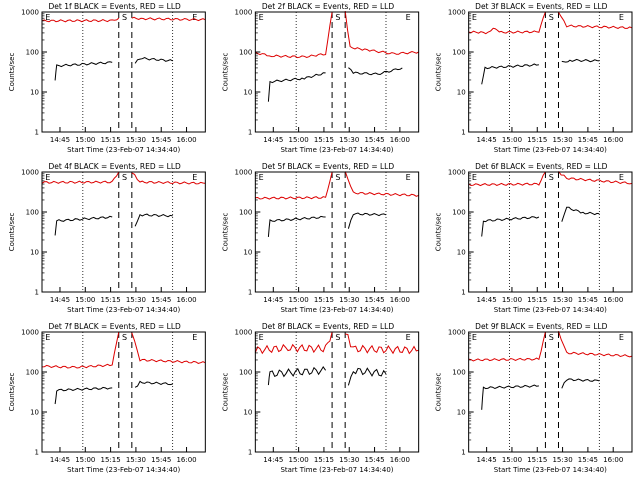 This screenshot has width=640, height=484. What do you see at coordinates (115, 166) in the screenshot?
I see `chart-title: Det 4f BLACK = Events, RED = LLD` at bounding box center [115, 166].